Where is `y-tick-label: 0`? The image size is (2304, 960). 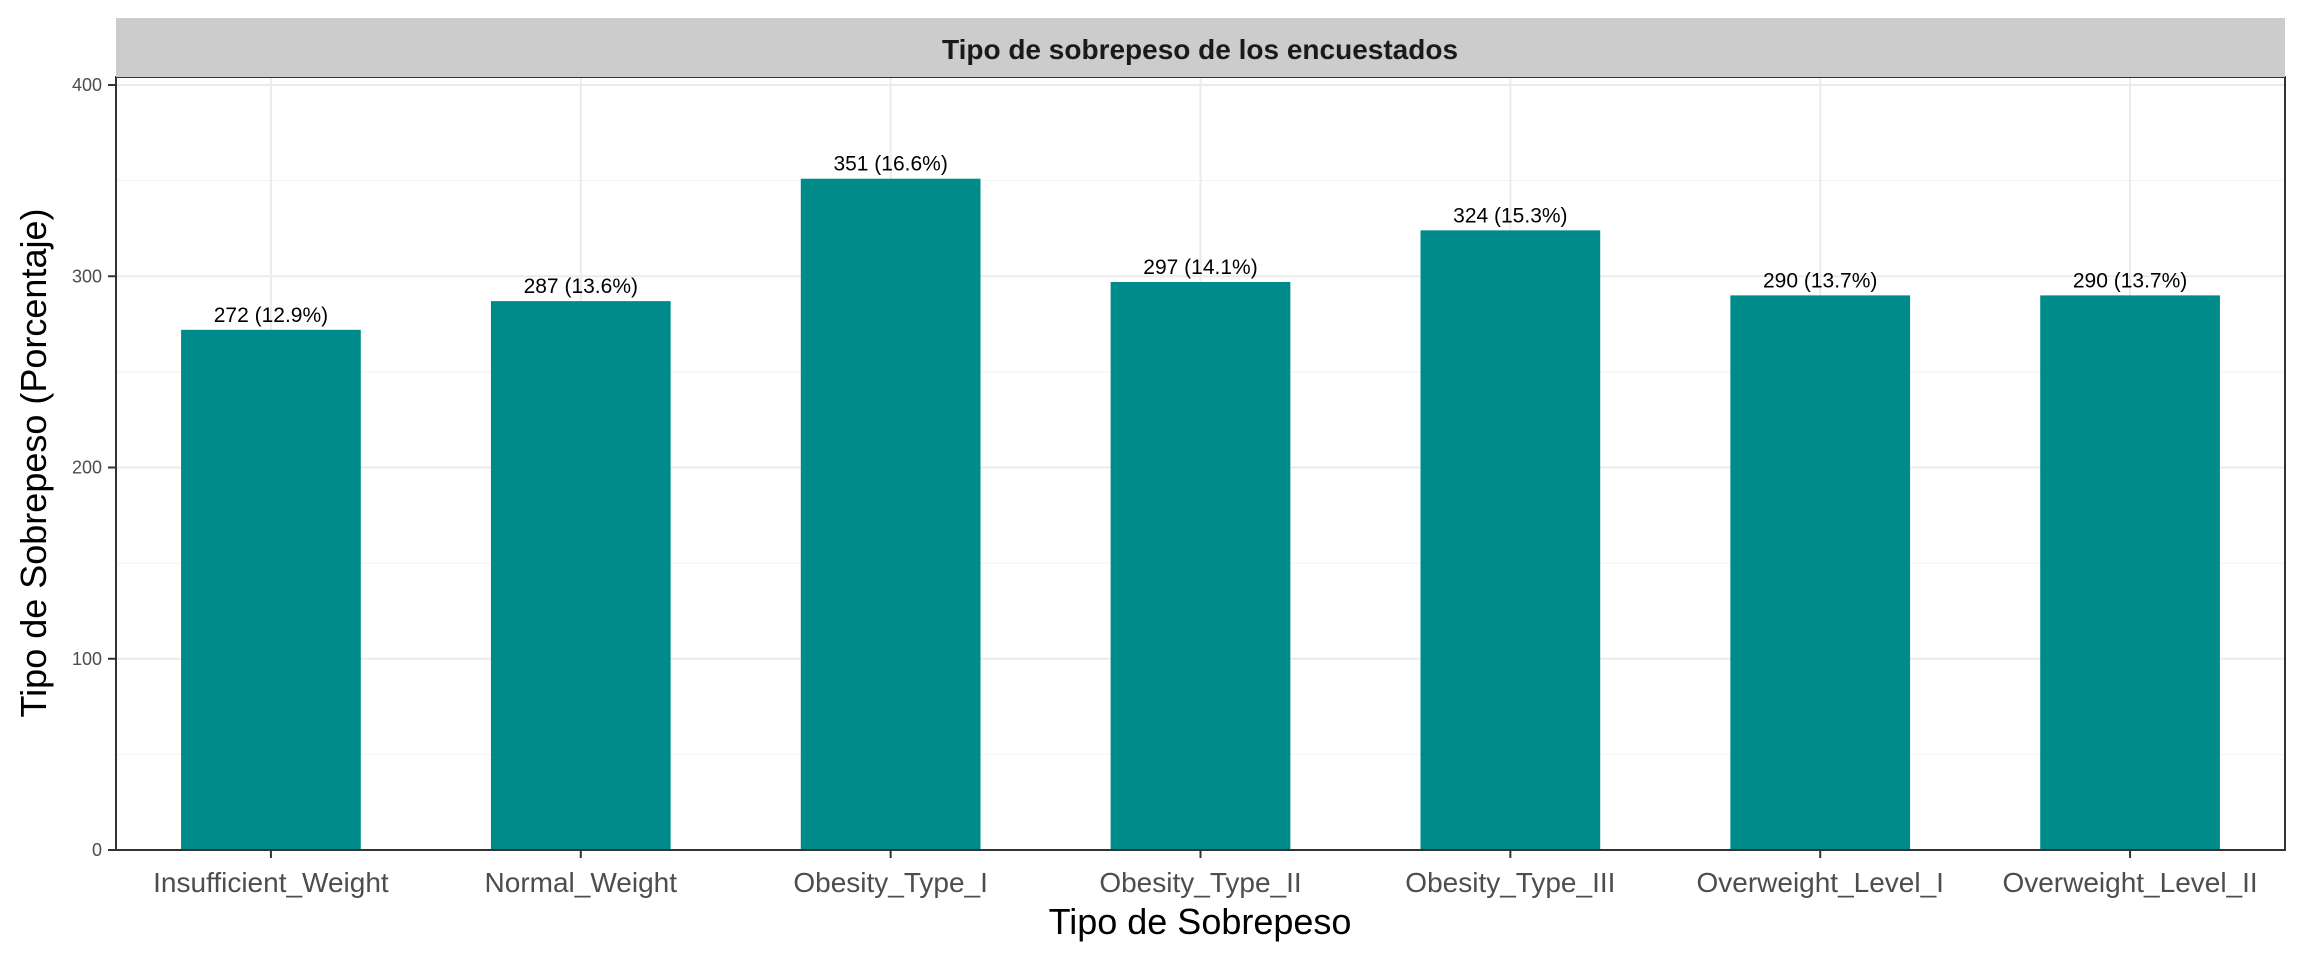
y-tick-label: 0 is located at coordinates (97, 850).